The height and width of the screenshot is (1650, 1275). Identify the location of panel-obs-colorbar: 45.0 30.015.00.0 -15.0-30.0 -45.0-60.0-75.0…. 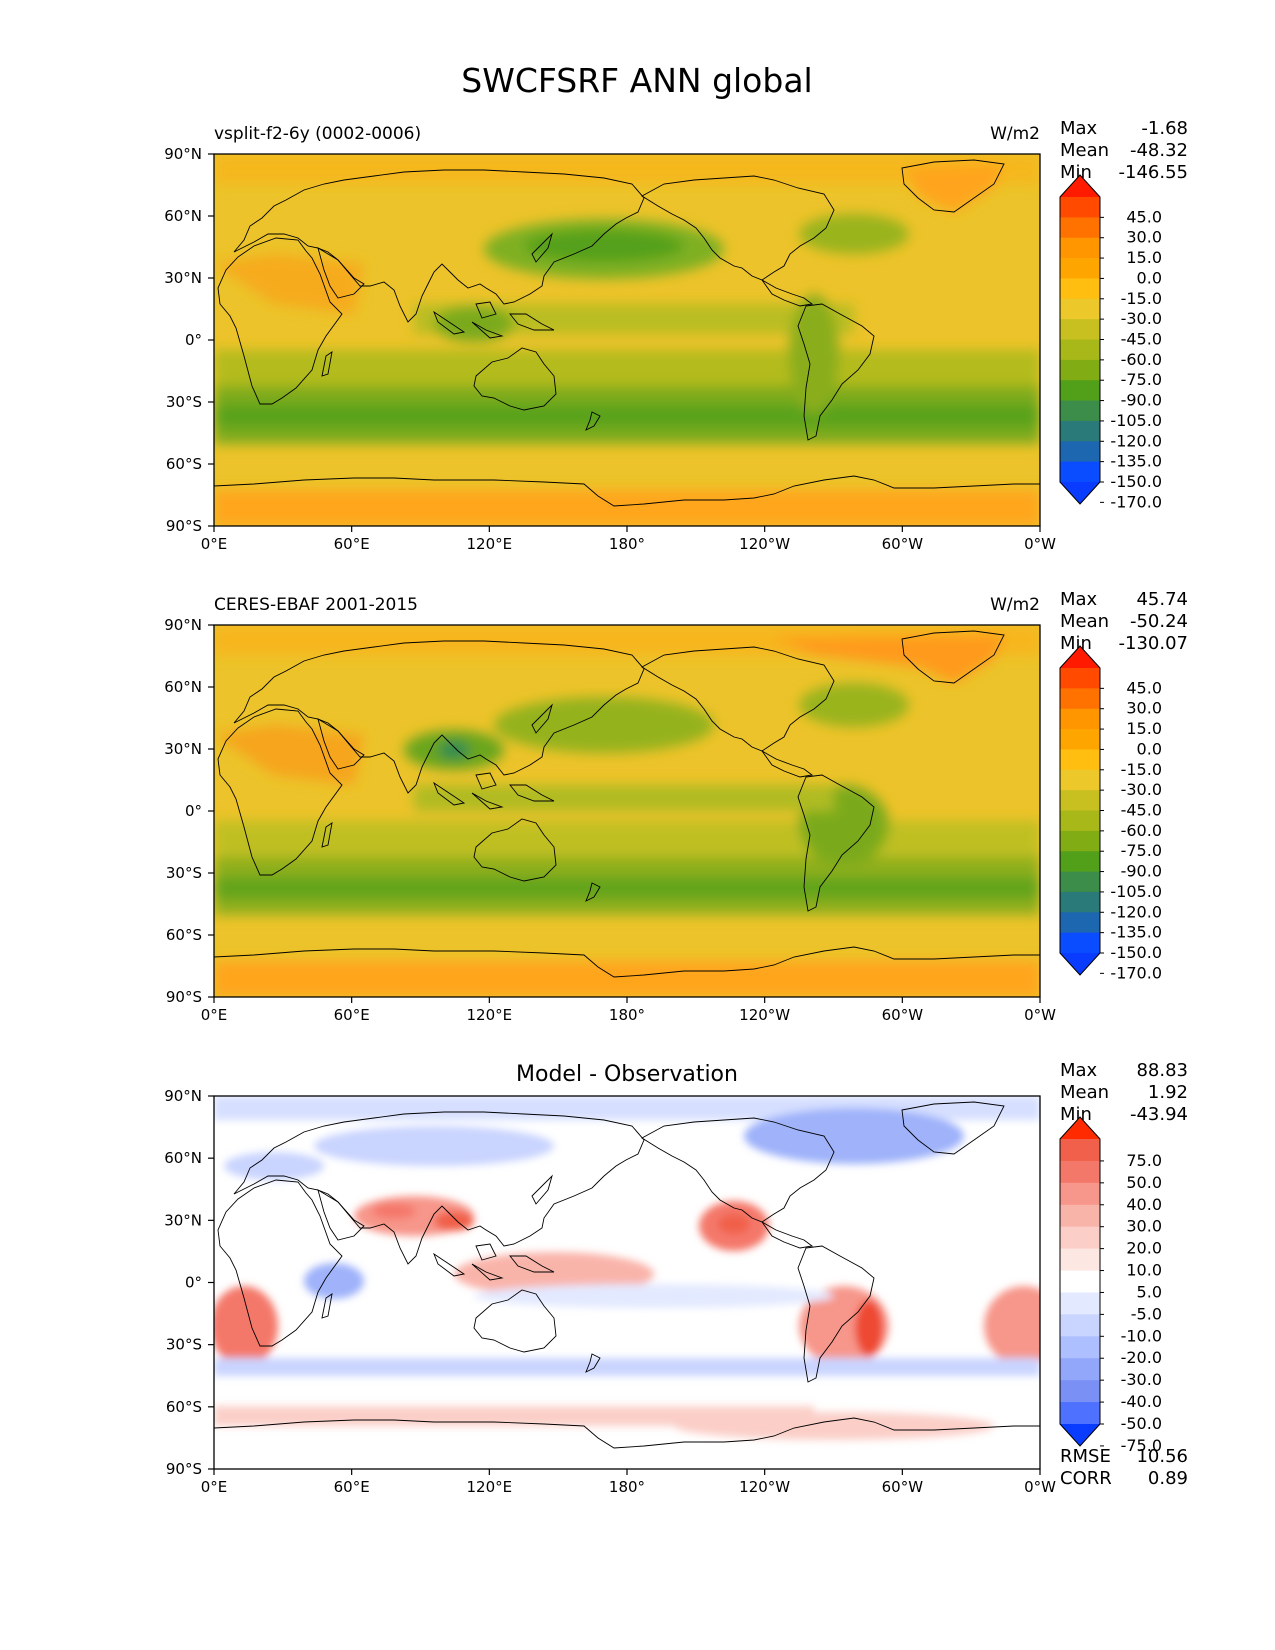
(1110, 813).